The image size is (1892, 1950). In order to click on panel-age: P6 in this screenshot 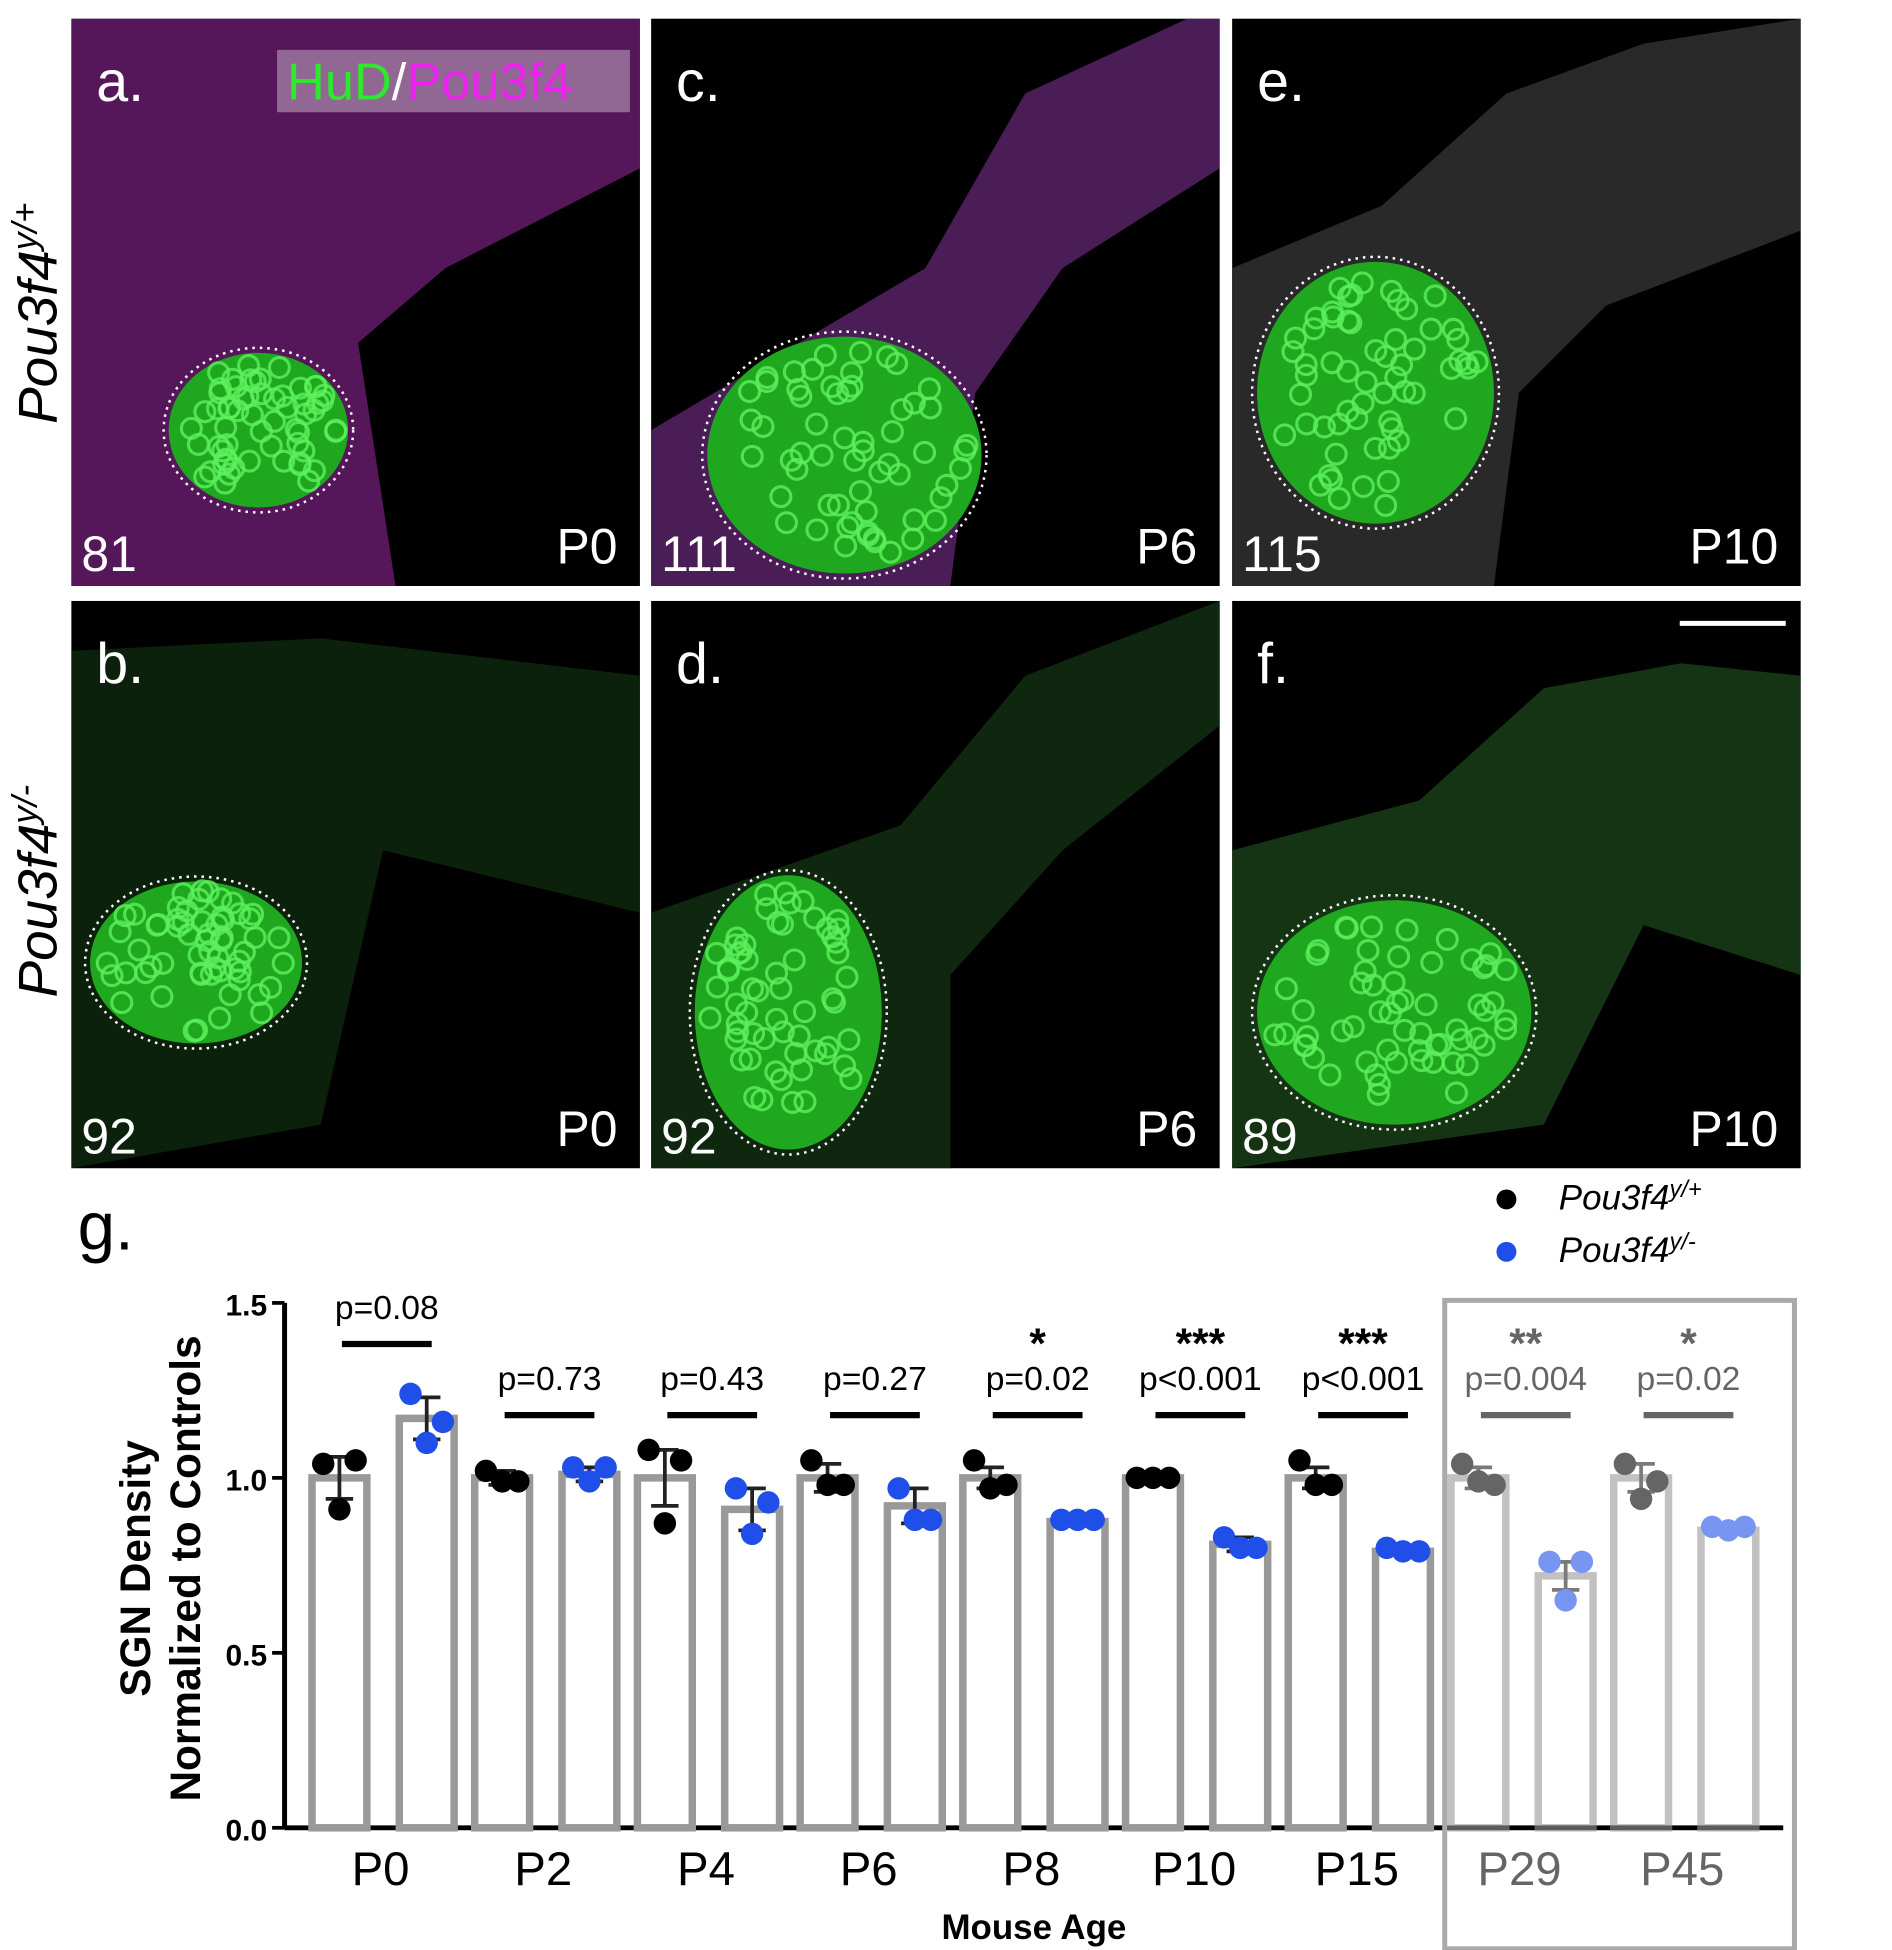, I will do `click(1166, 1129)`.